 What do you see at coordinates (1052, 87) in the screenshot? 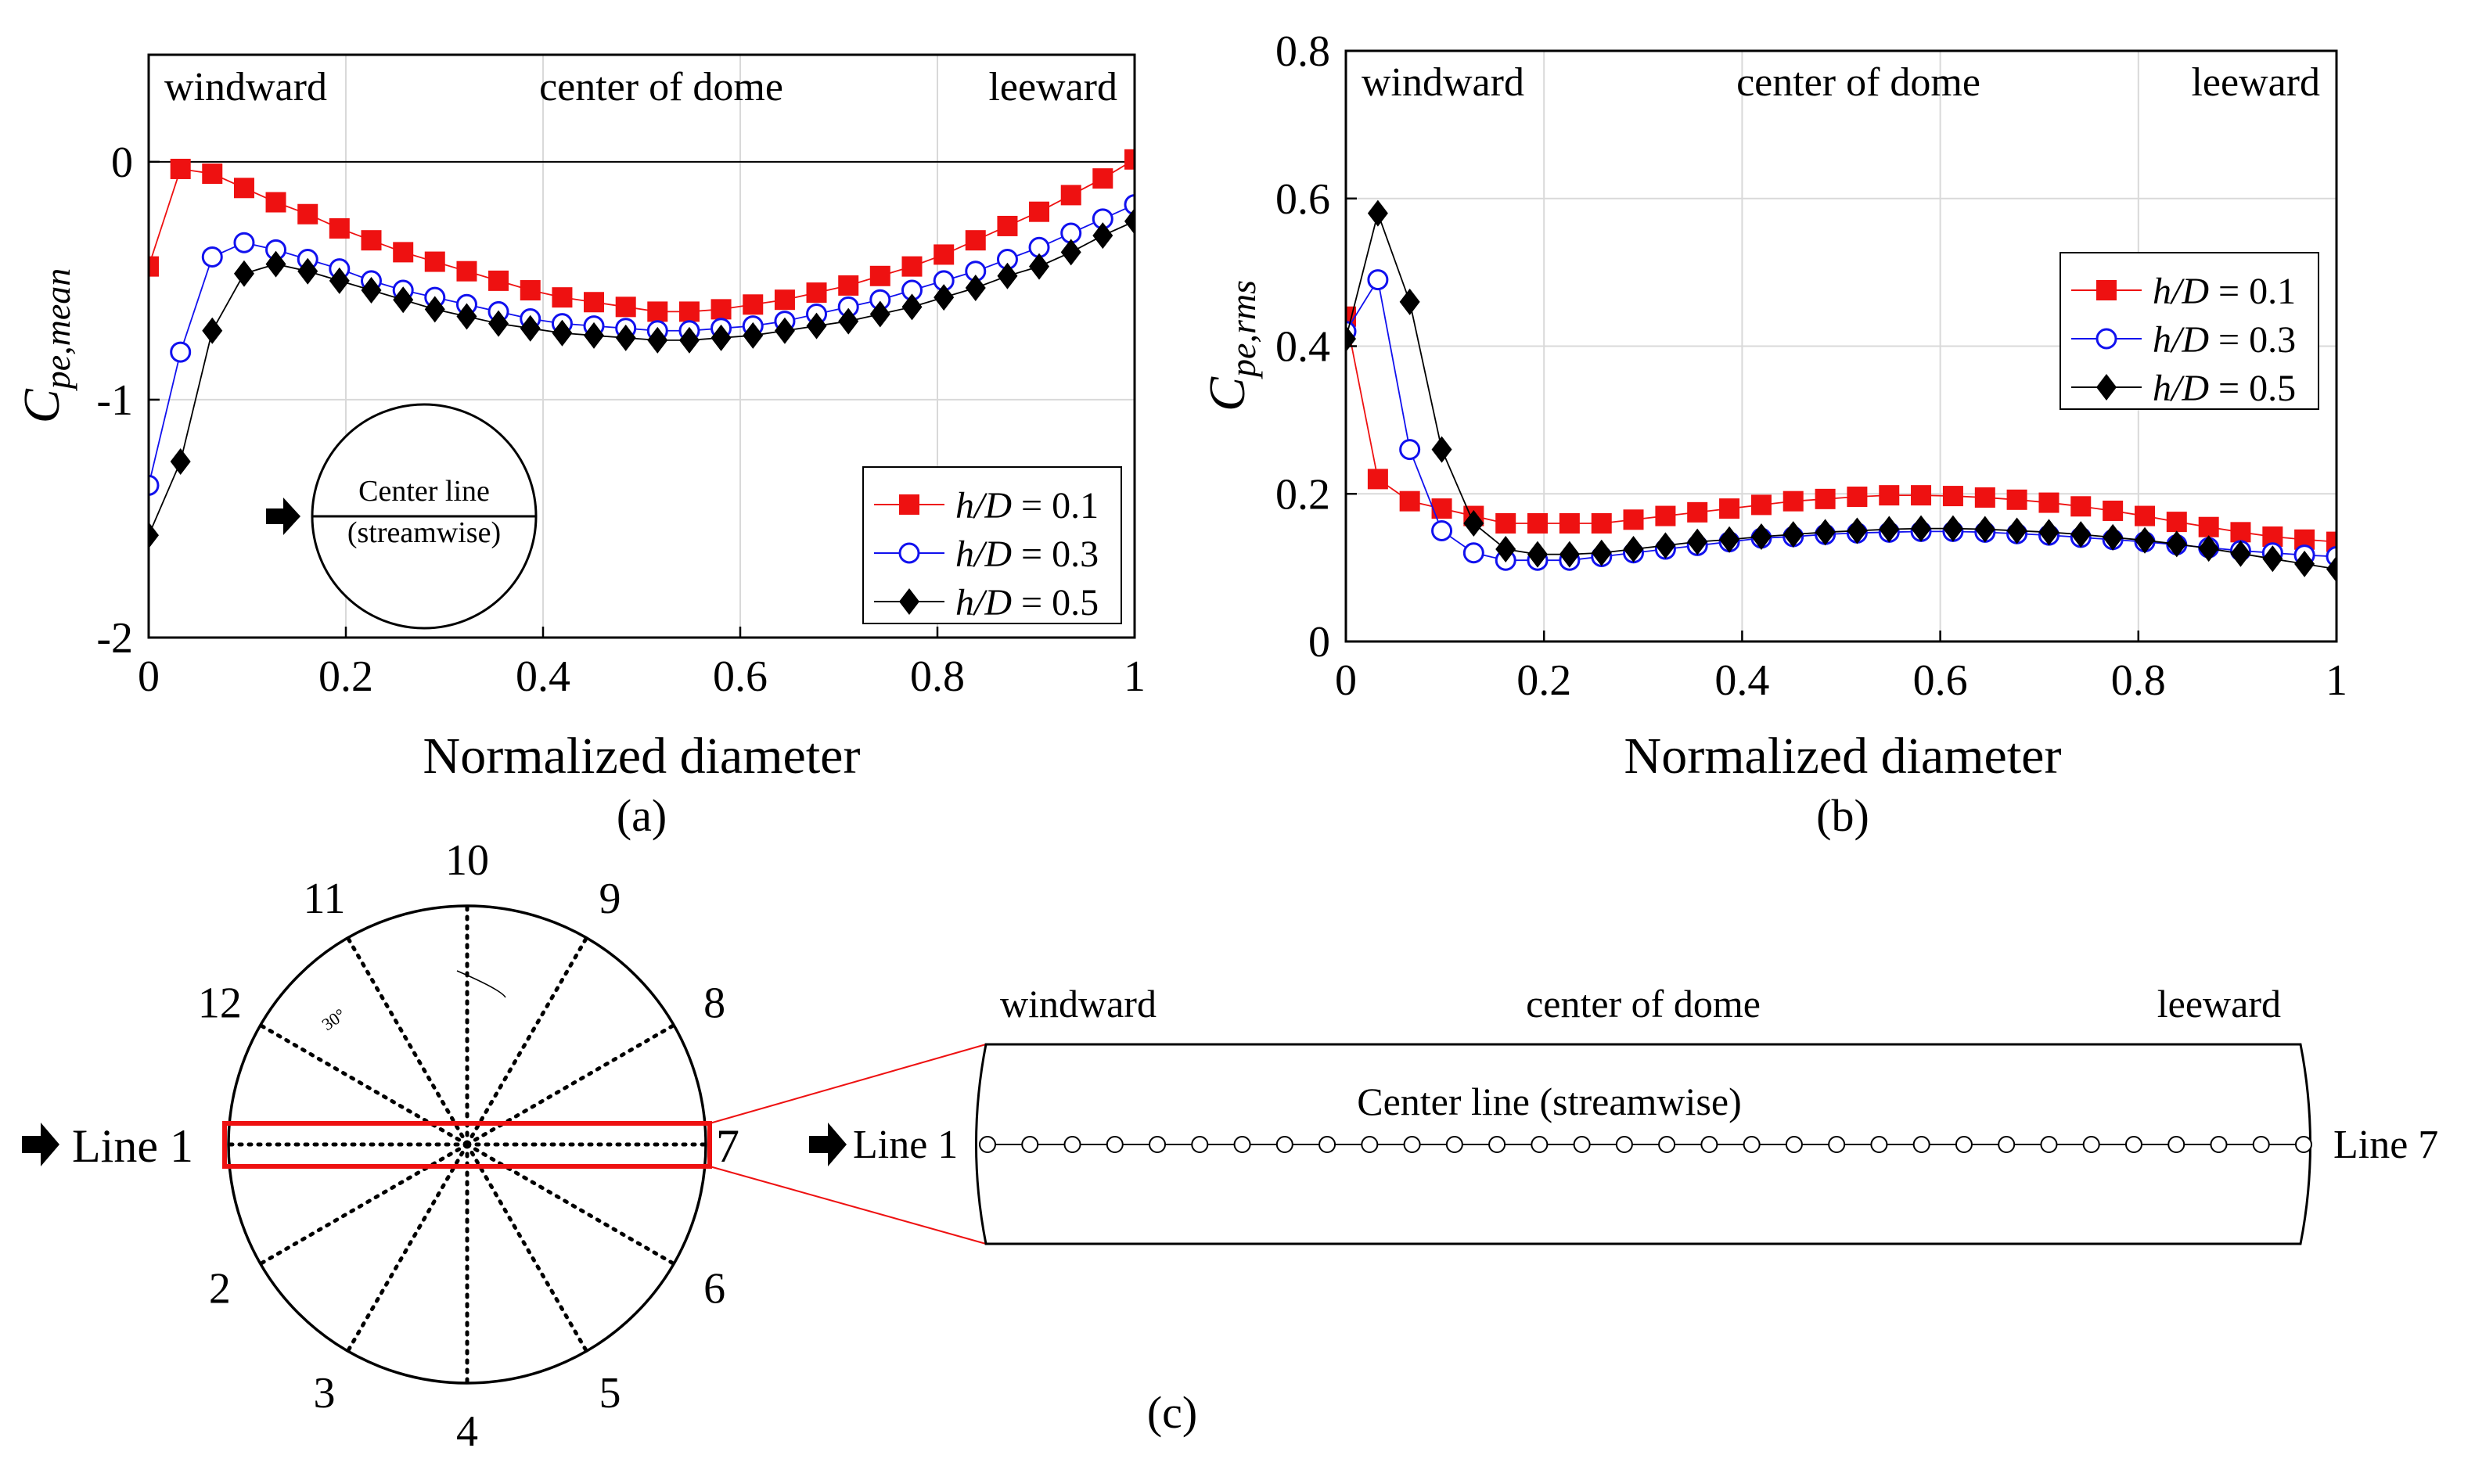
I see `annotation-leeward-a: leeward` at bounding box center [1052, 87].